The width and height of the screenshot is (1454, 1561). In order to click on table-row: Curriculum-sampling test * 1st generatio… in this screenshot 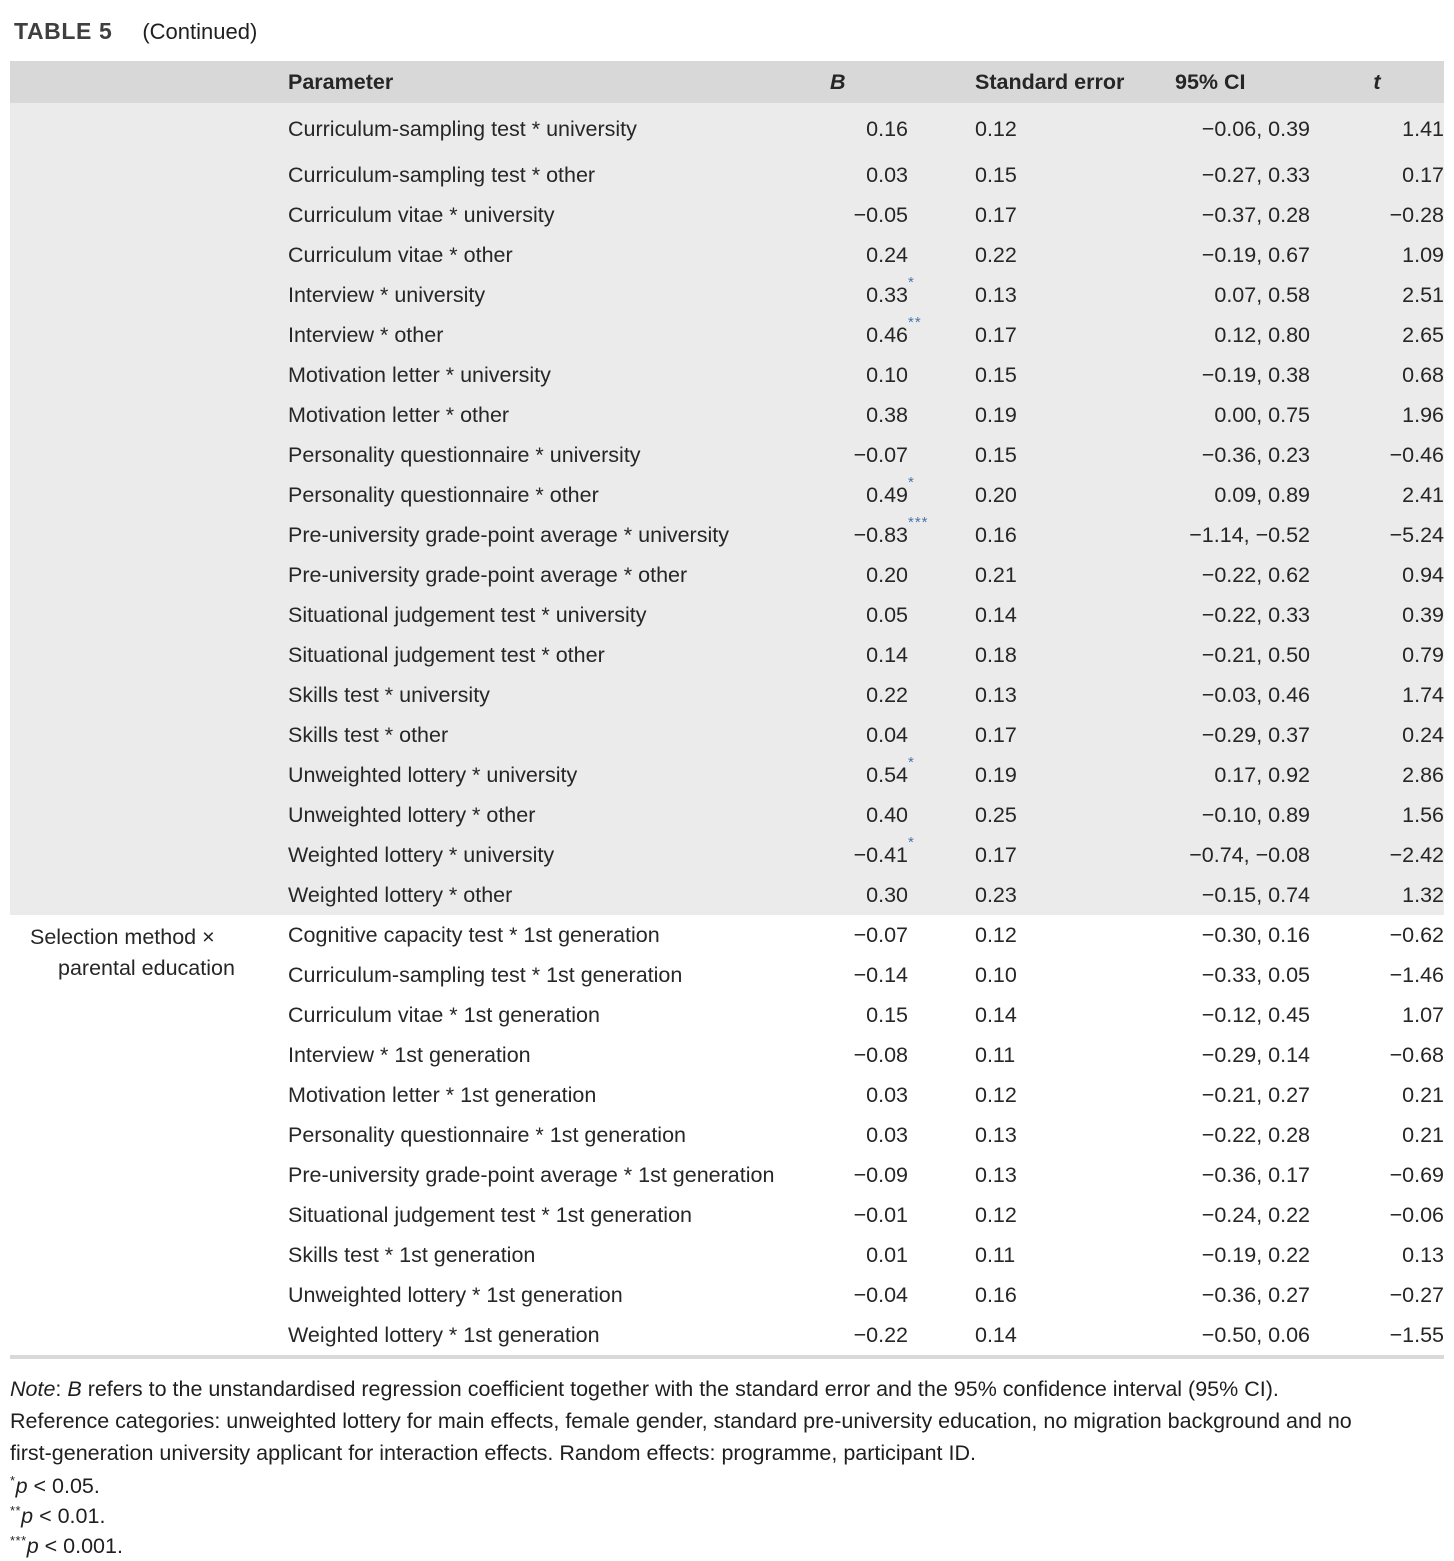, I will do `click(866, 975)`.